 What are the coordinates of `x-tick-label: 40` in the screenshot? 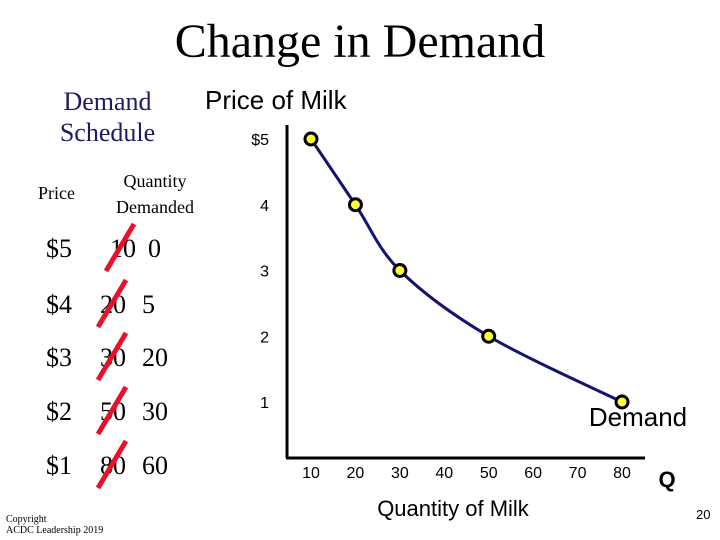 It's located at (444, 473).